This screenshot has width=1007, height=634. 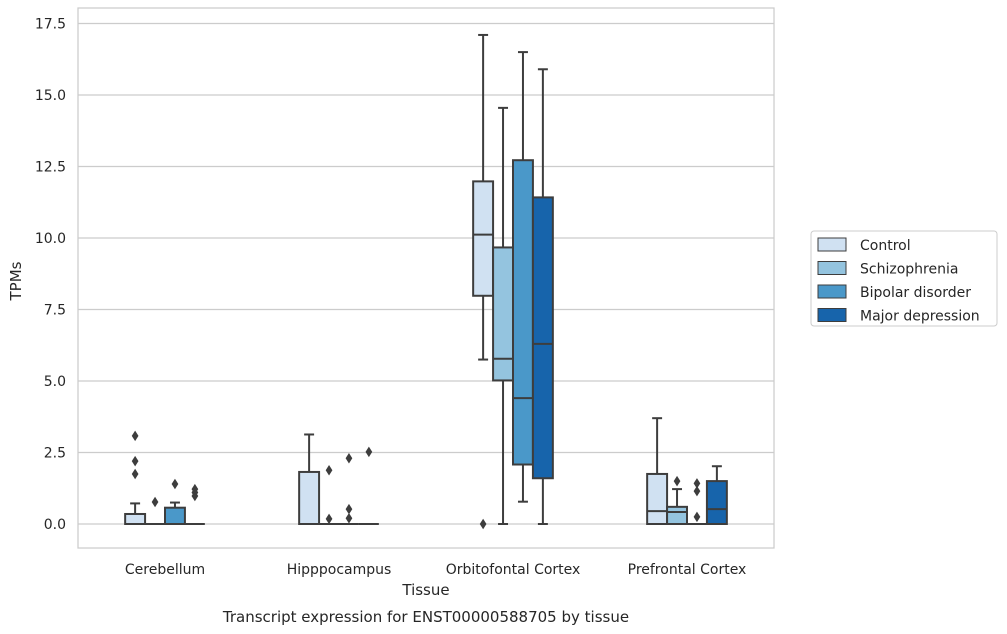 I want to click on y-tick-label: 15.0, so click(x=50, y=96).